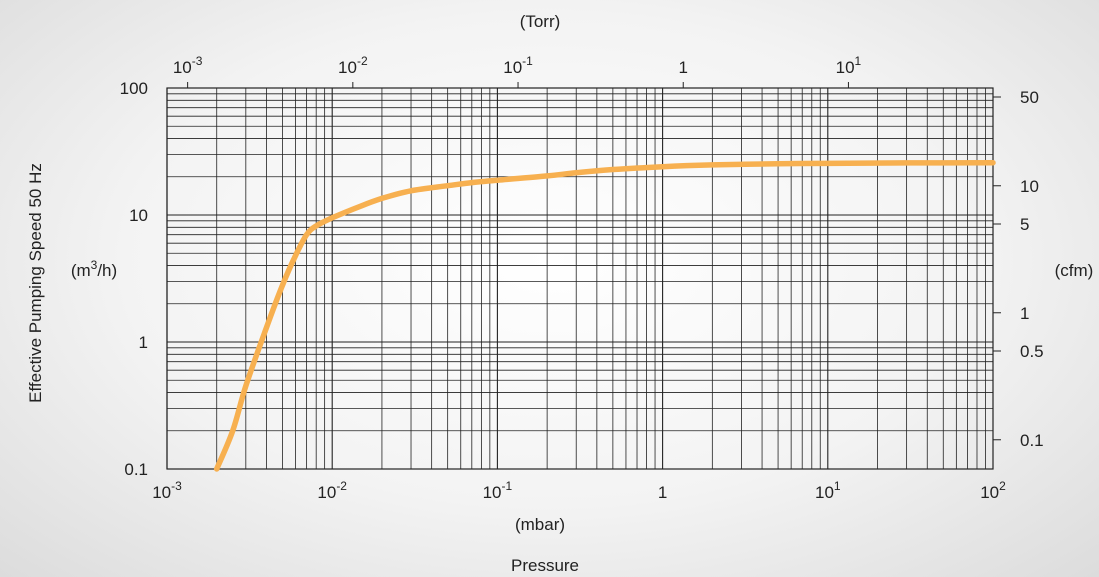 The width and height of the screenshot is (1099, 577). I want to click on bottom-tick-label: 10⁻², so click(332, 490).